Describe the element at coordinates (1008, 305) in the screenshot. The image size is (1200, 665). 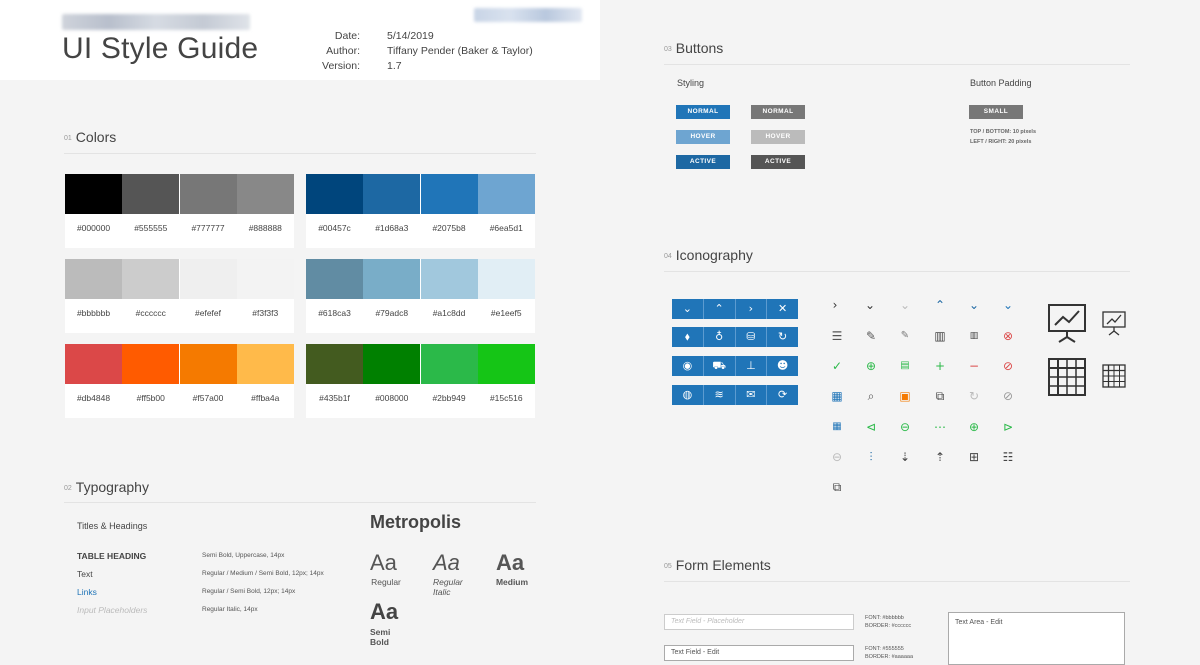
I see `chevron-down-lightblue-icon: ⌄` at that location.